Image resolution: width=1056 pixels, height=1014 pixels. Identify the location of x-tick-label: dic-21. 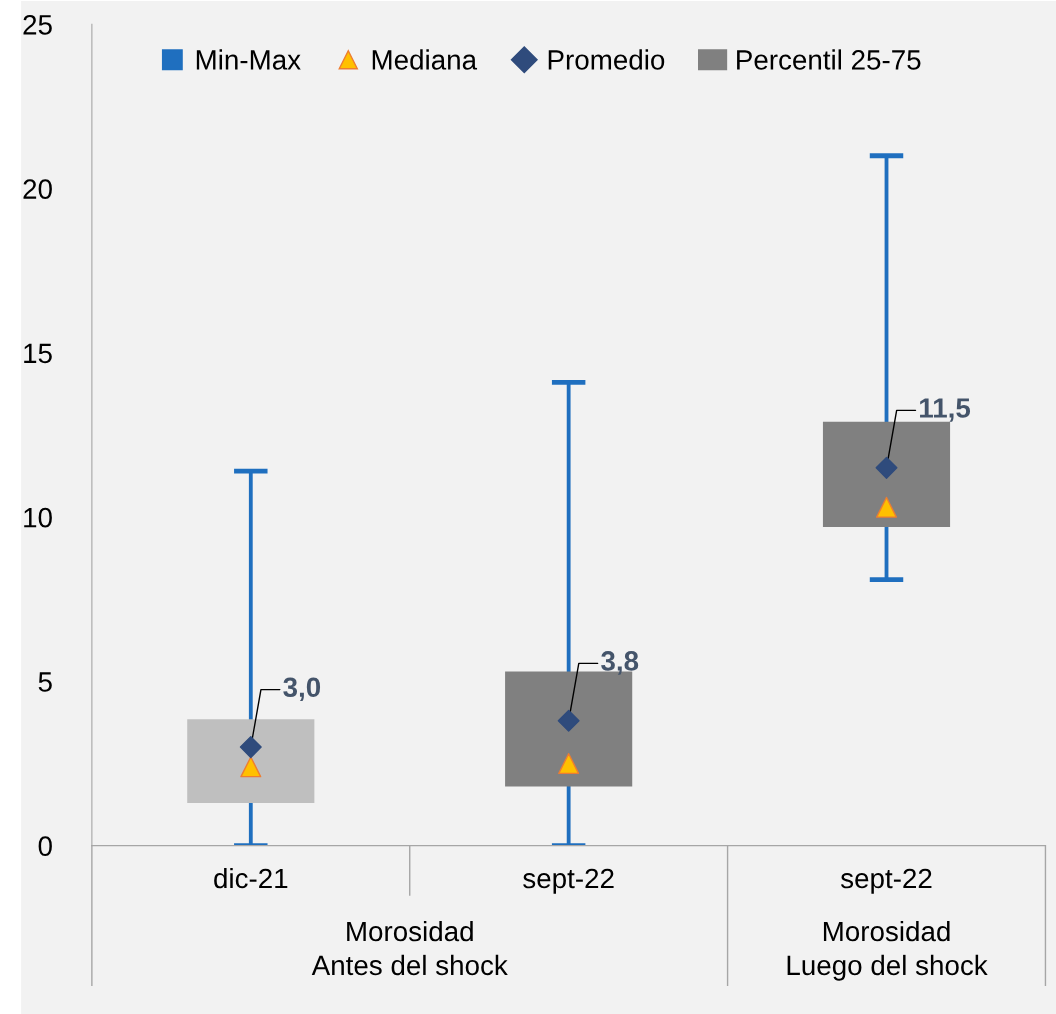
(251, 878).